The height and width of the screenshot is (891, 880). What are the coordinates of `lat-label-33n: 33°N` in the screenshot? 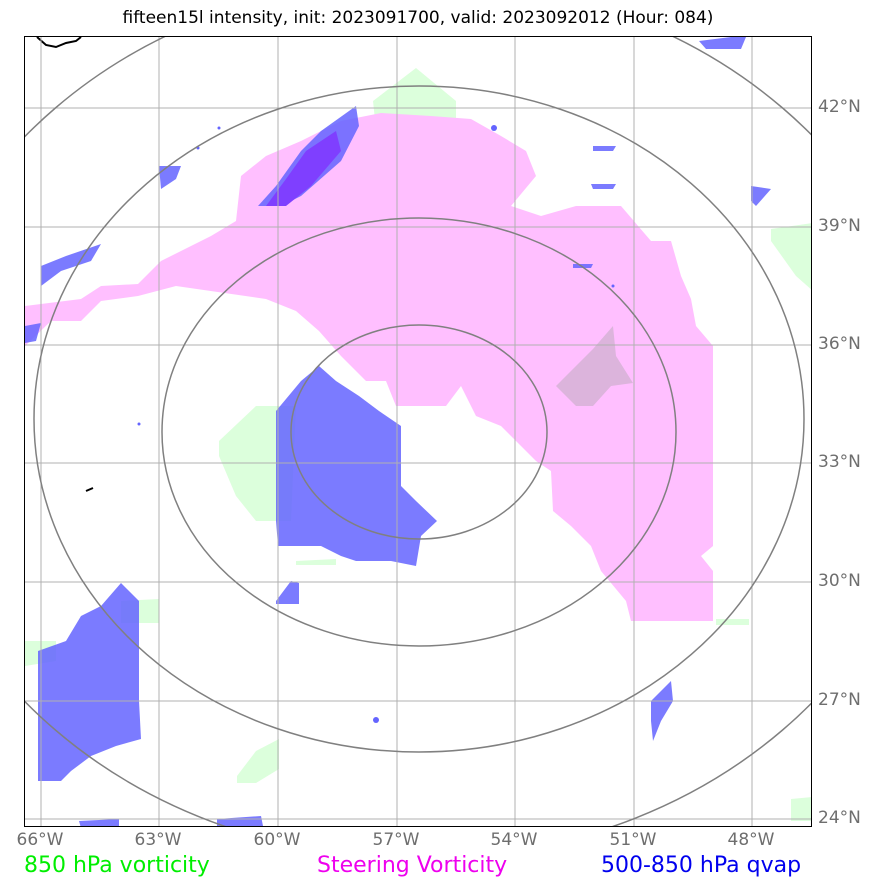 It's located at (839, 462).